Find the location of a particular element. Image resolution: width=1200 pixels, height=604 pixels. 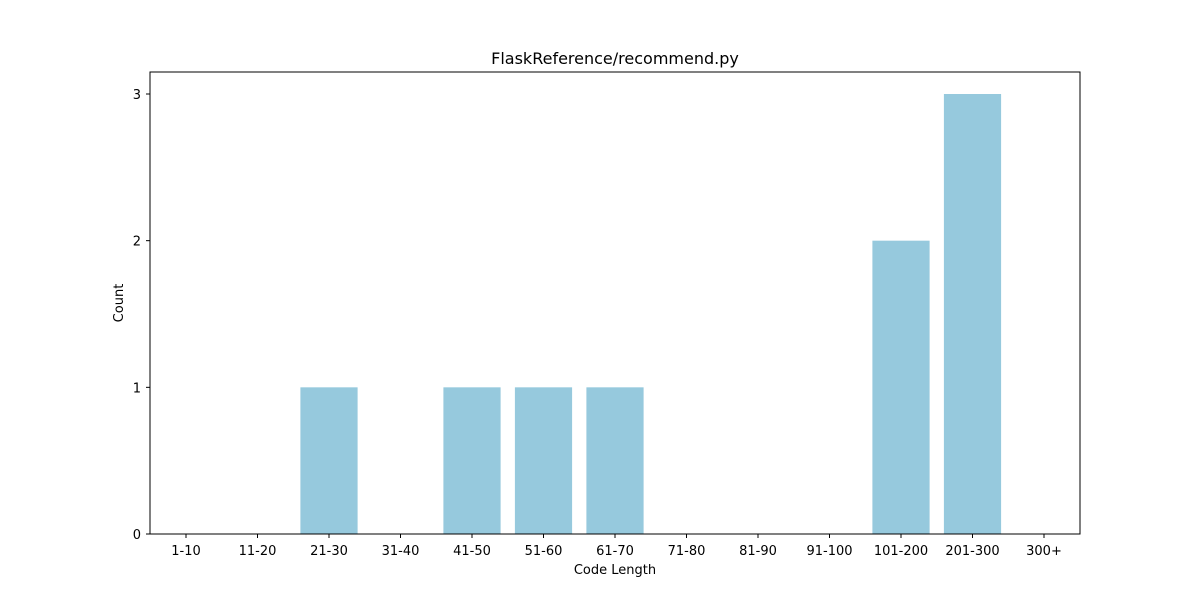

x-tick-label: 101-200 is located at coordinates (901, 551).